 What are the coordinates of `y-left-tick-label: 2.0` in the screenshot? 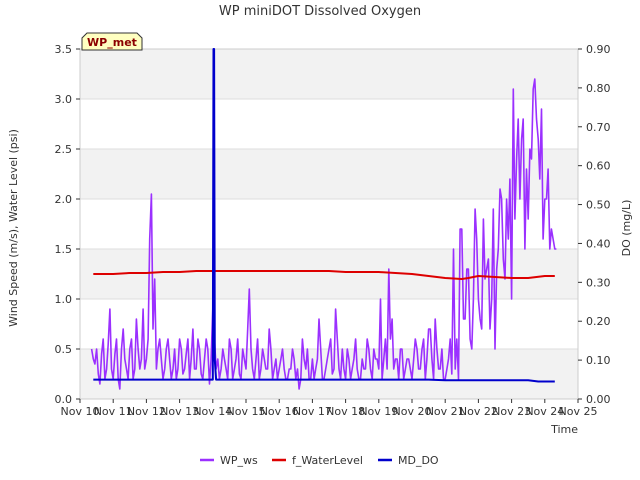 It's located at (64, 199).